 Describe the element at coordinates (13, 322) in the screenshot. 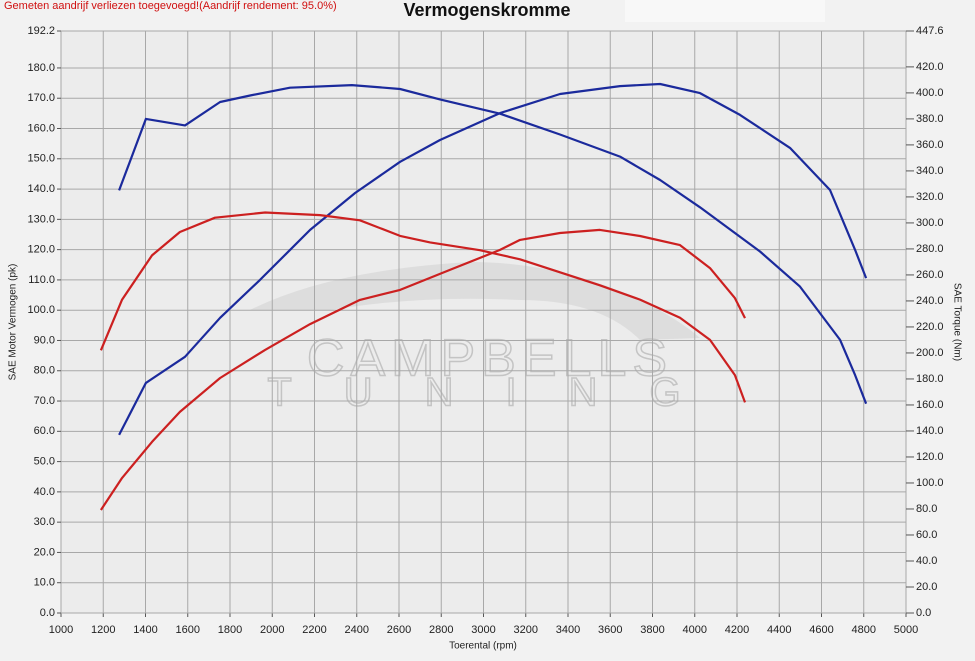

I see `y-axis-title: SAE Motor Vermogen (pk)` at that location.